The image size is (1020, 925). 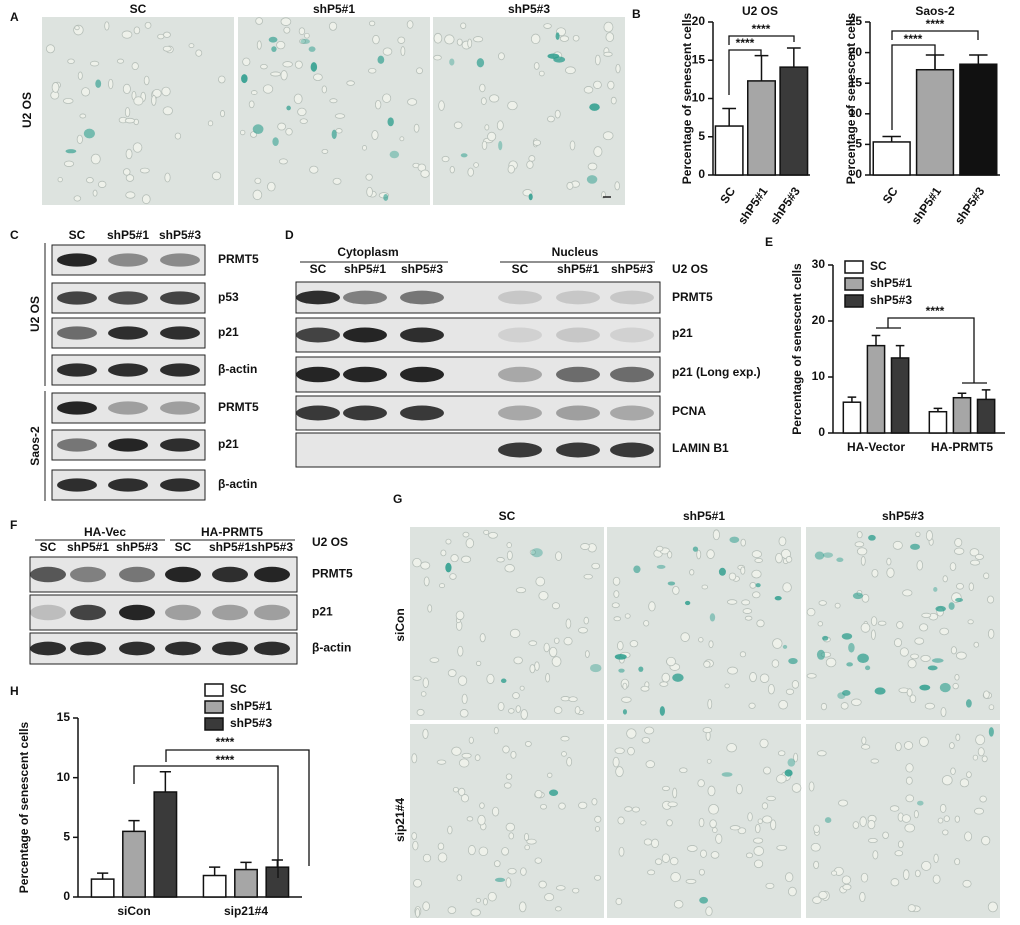 I want to click on y-tick-label: 5, so click(x=66, y=837).